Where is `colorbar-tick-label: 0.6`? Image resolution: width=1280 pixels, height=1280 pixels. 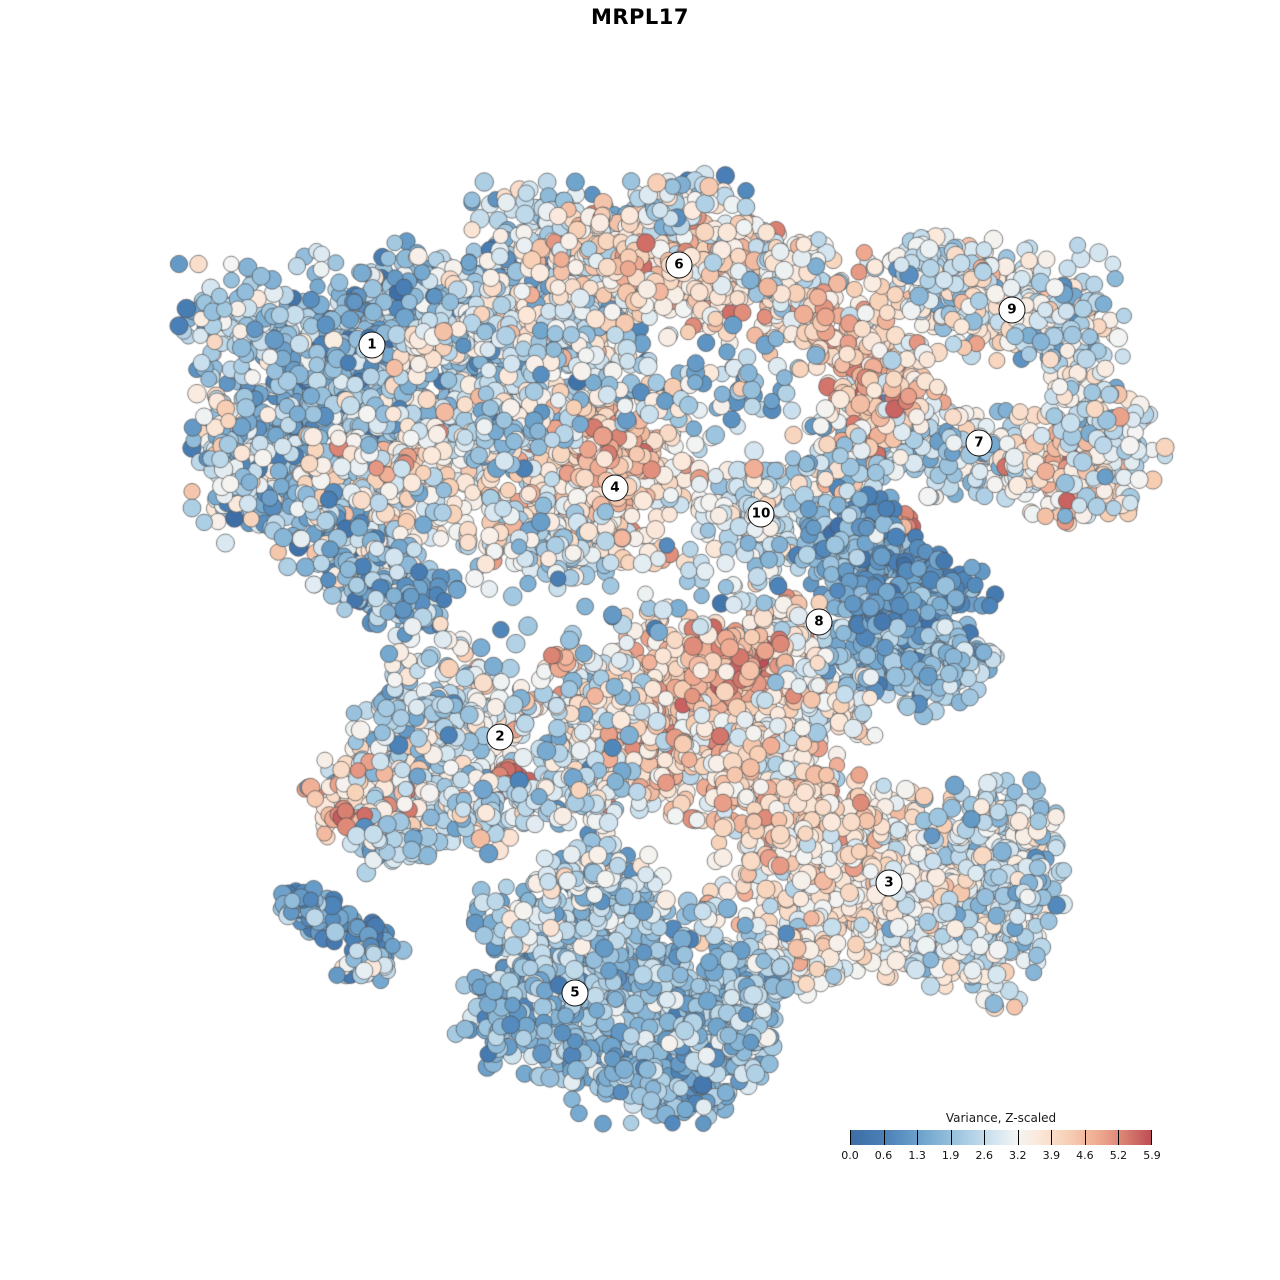
colorbar-tick-label: 0.6 is located at coordinates (883, 1155).